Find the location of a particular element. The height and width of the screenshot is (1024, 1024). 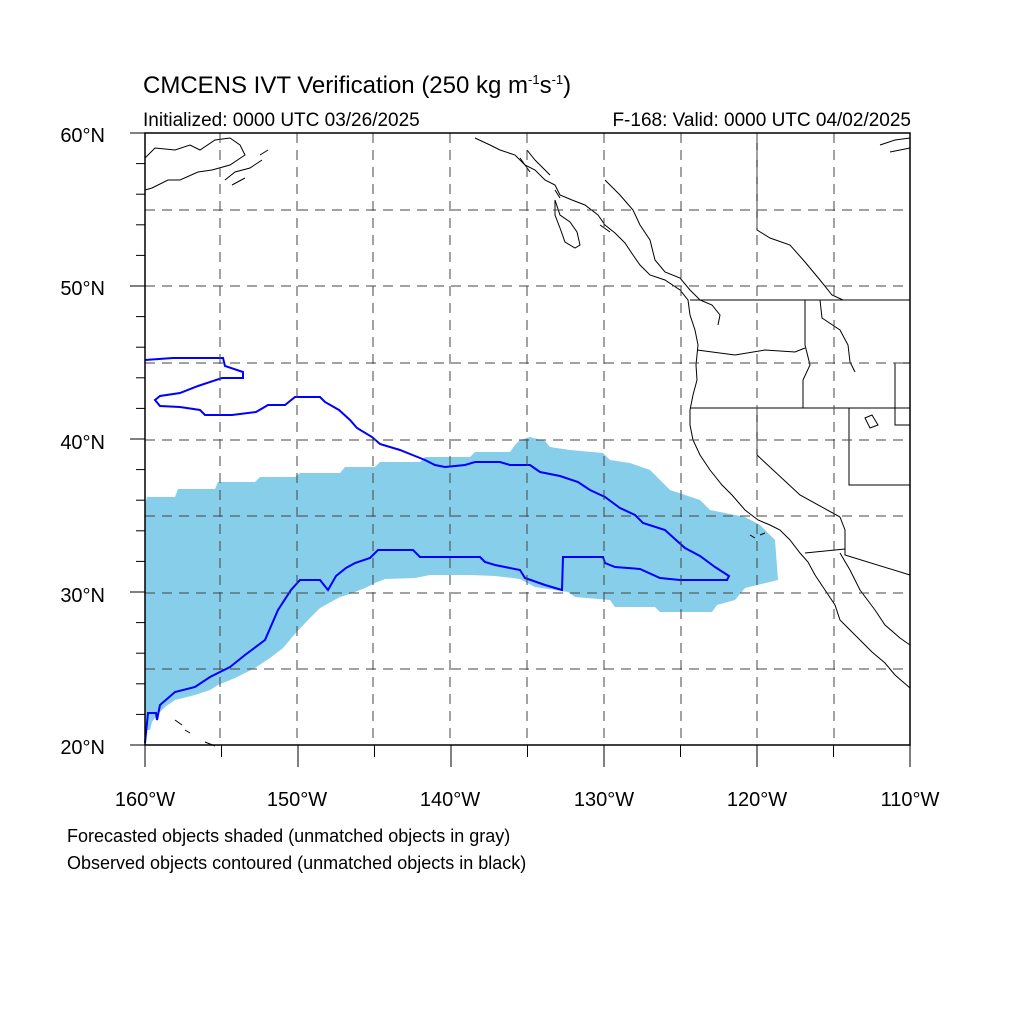

title-suffix: ) is located at coordinates (567, 85).